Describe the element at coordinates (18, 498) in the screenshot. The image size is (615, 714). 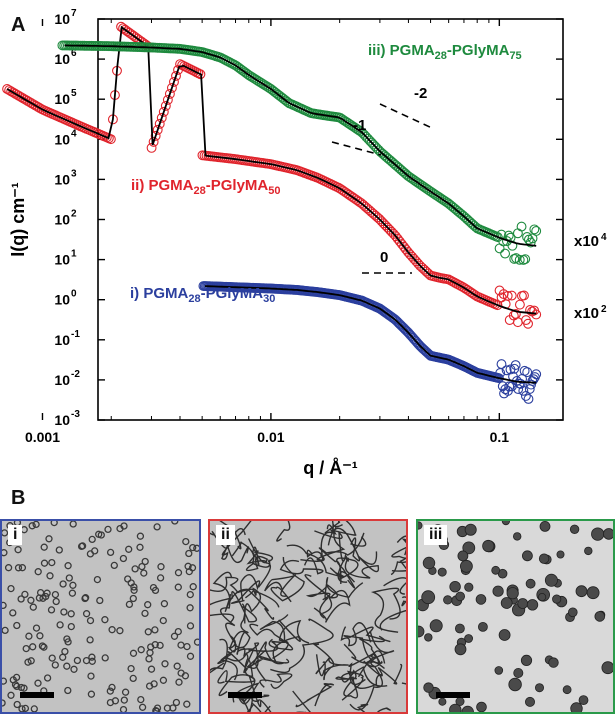
I see `panel-letter-b: B` at that location.